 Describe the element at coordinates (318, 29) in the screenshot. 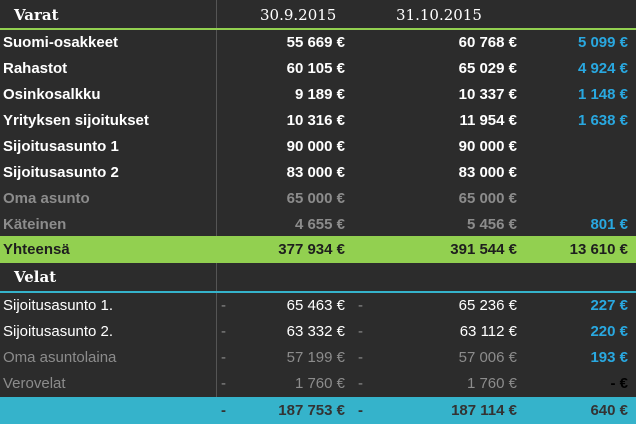

I see `header-rule` at that location.